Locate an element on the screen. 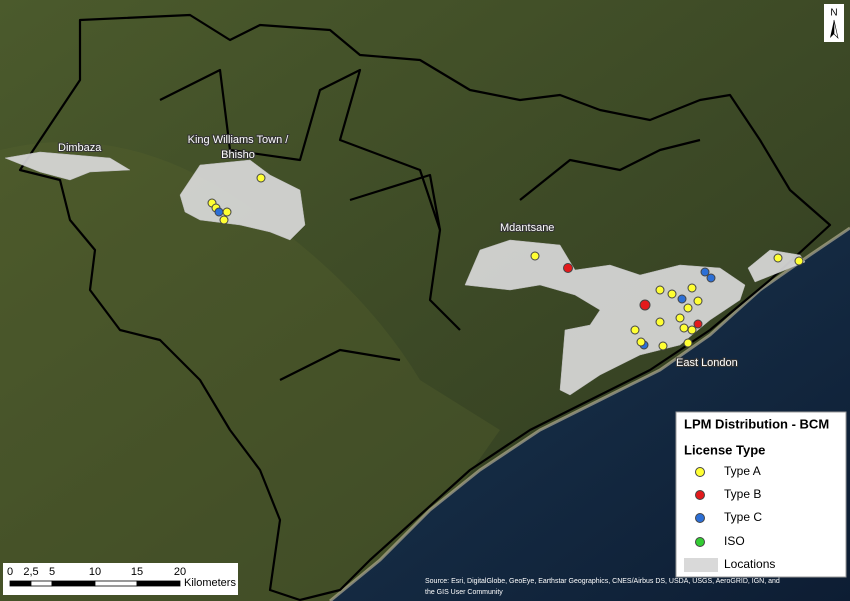 This screenshot has width=850, height=601. place-label-line: King Williams Town / is located at coordinates (239, 140).